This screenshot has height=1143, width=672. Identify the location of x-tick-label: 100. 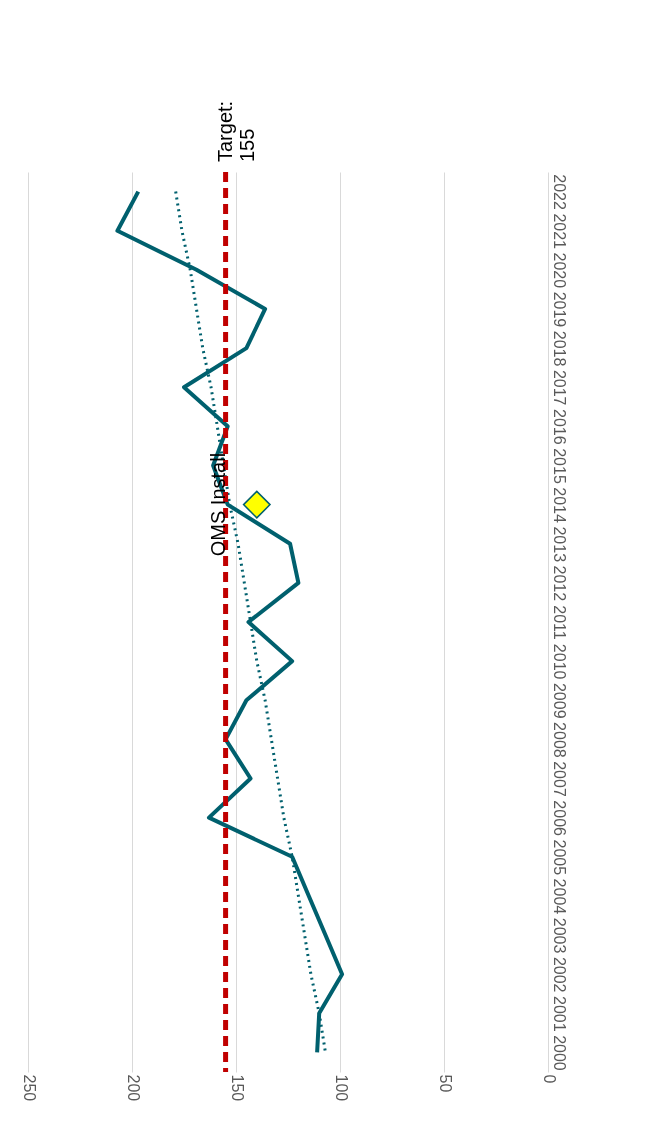
(341, 1088).